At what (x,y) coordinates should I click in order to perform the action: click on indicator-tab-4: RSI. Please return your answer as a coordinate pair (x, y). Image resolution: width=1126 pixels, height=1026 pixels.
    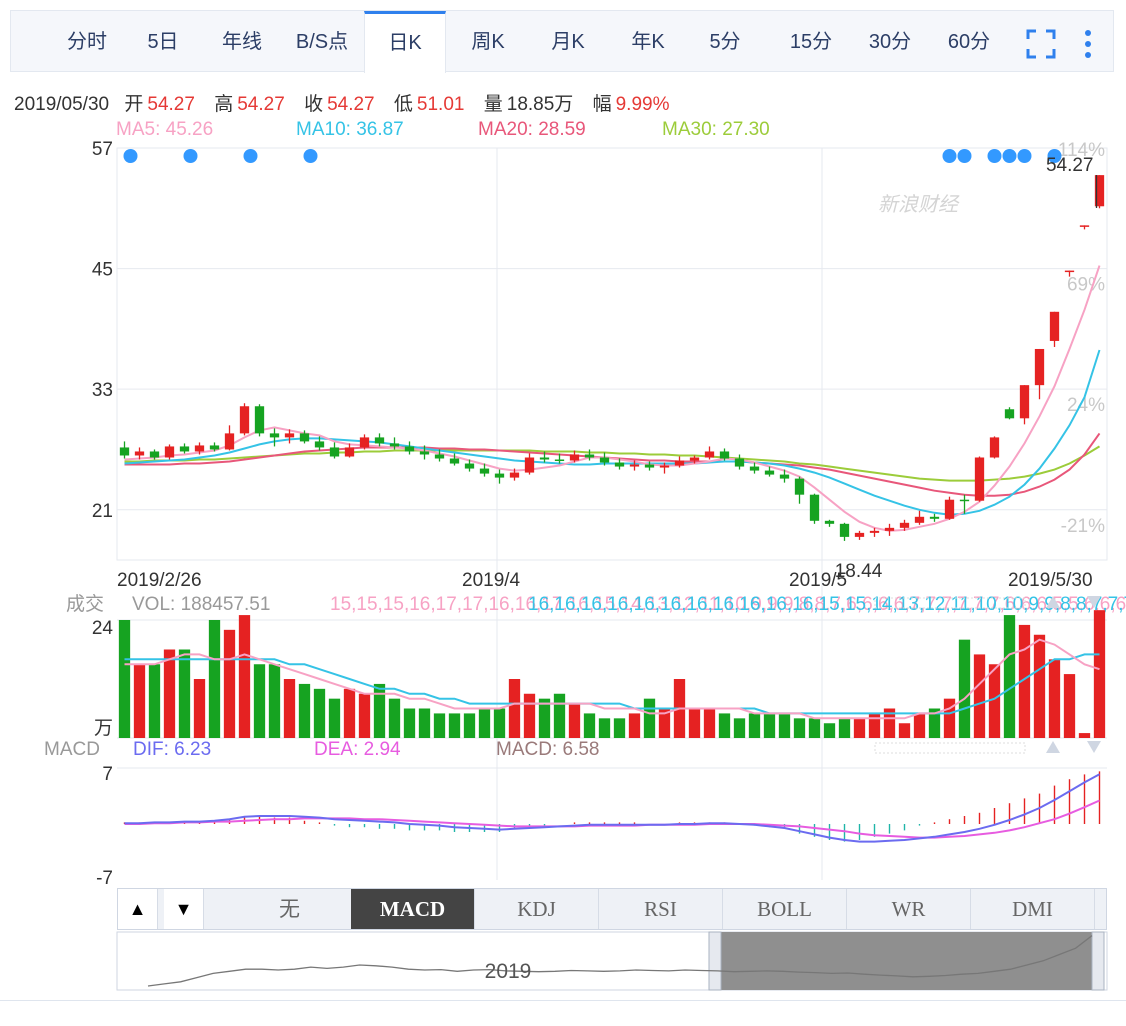
    Looking at the image, I should click on (661, 909).